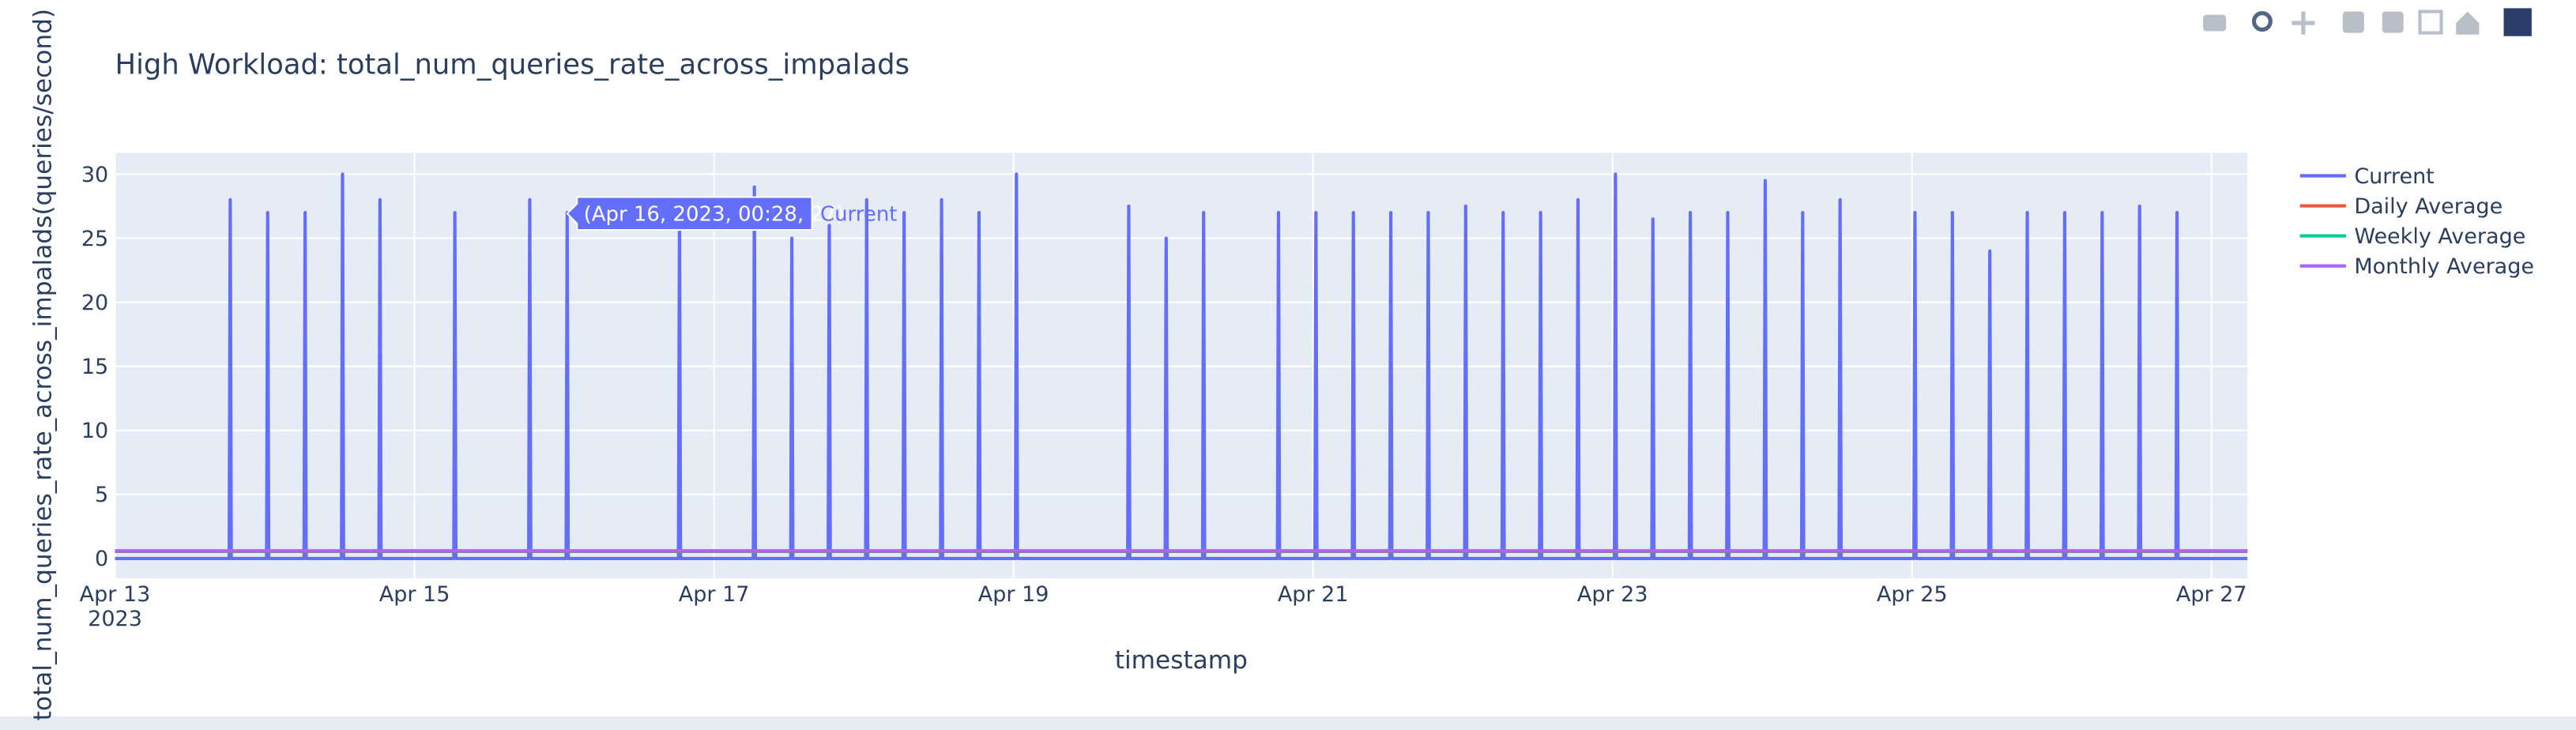 The height and width of the screenshot is (730, 2576). I want to click on hover-box, so click(689, 213).